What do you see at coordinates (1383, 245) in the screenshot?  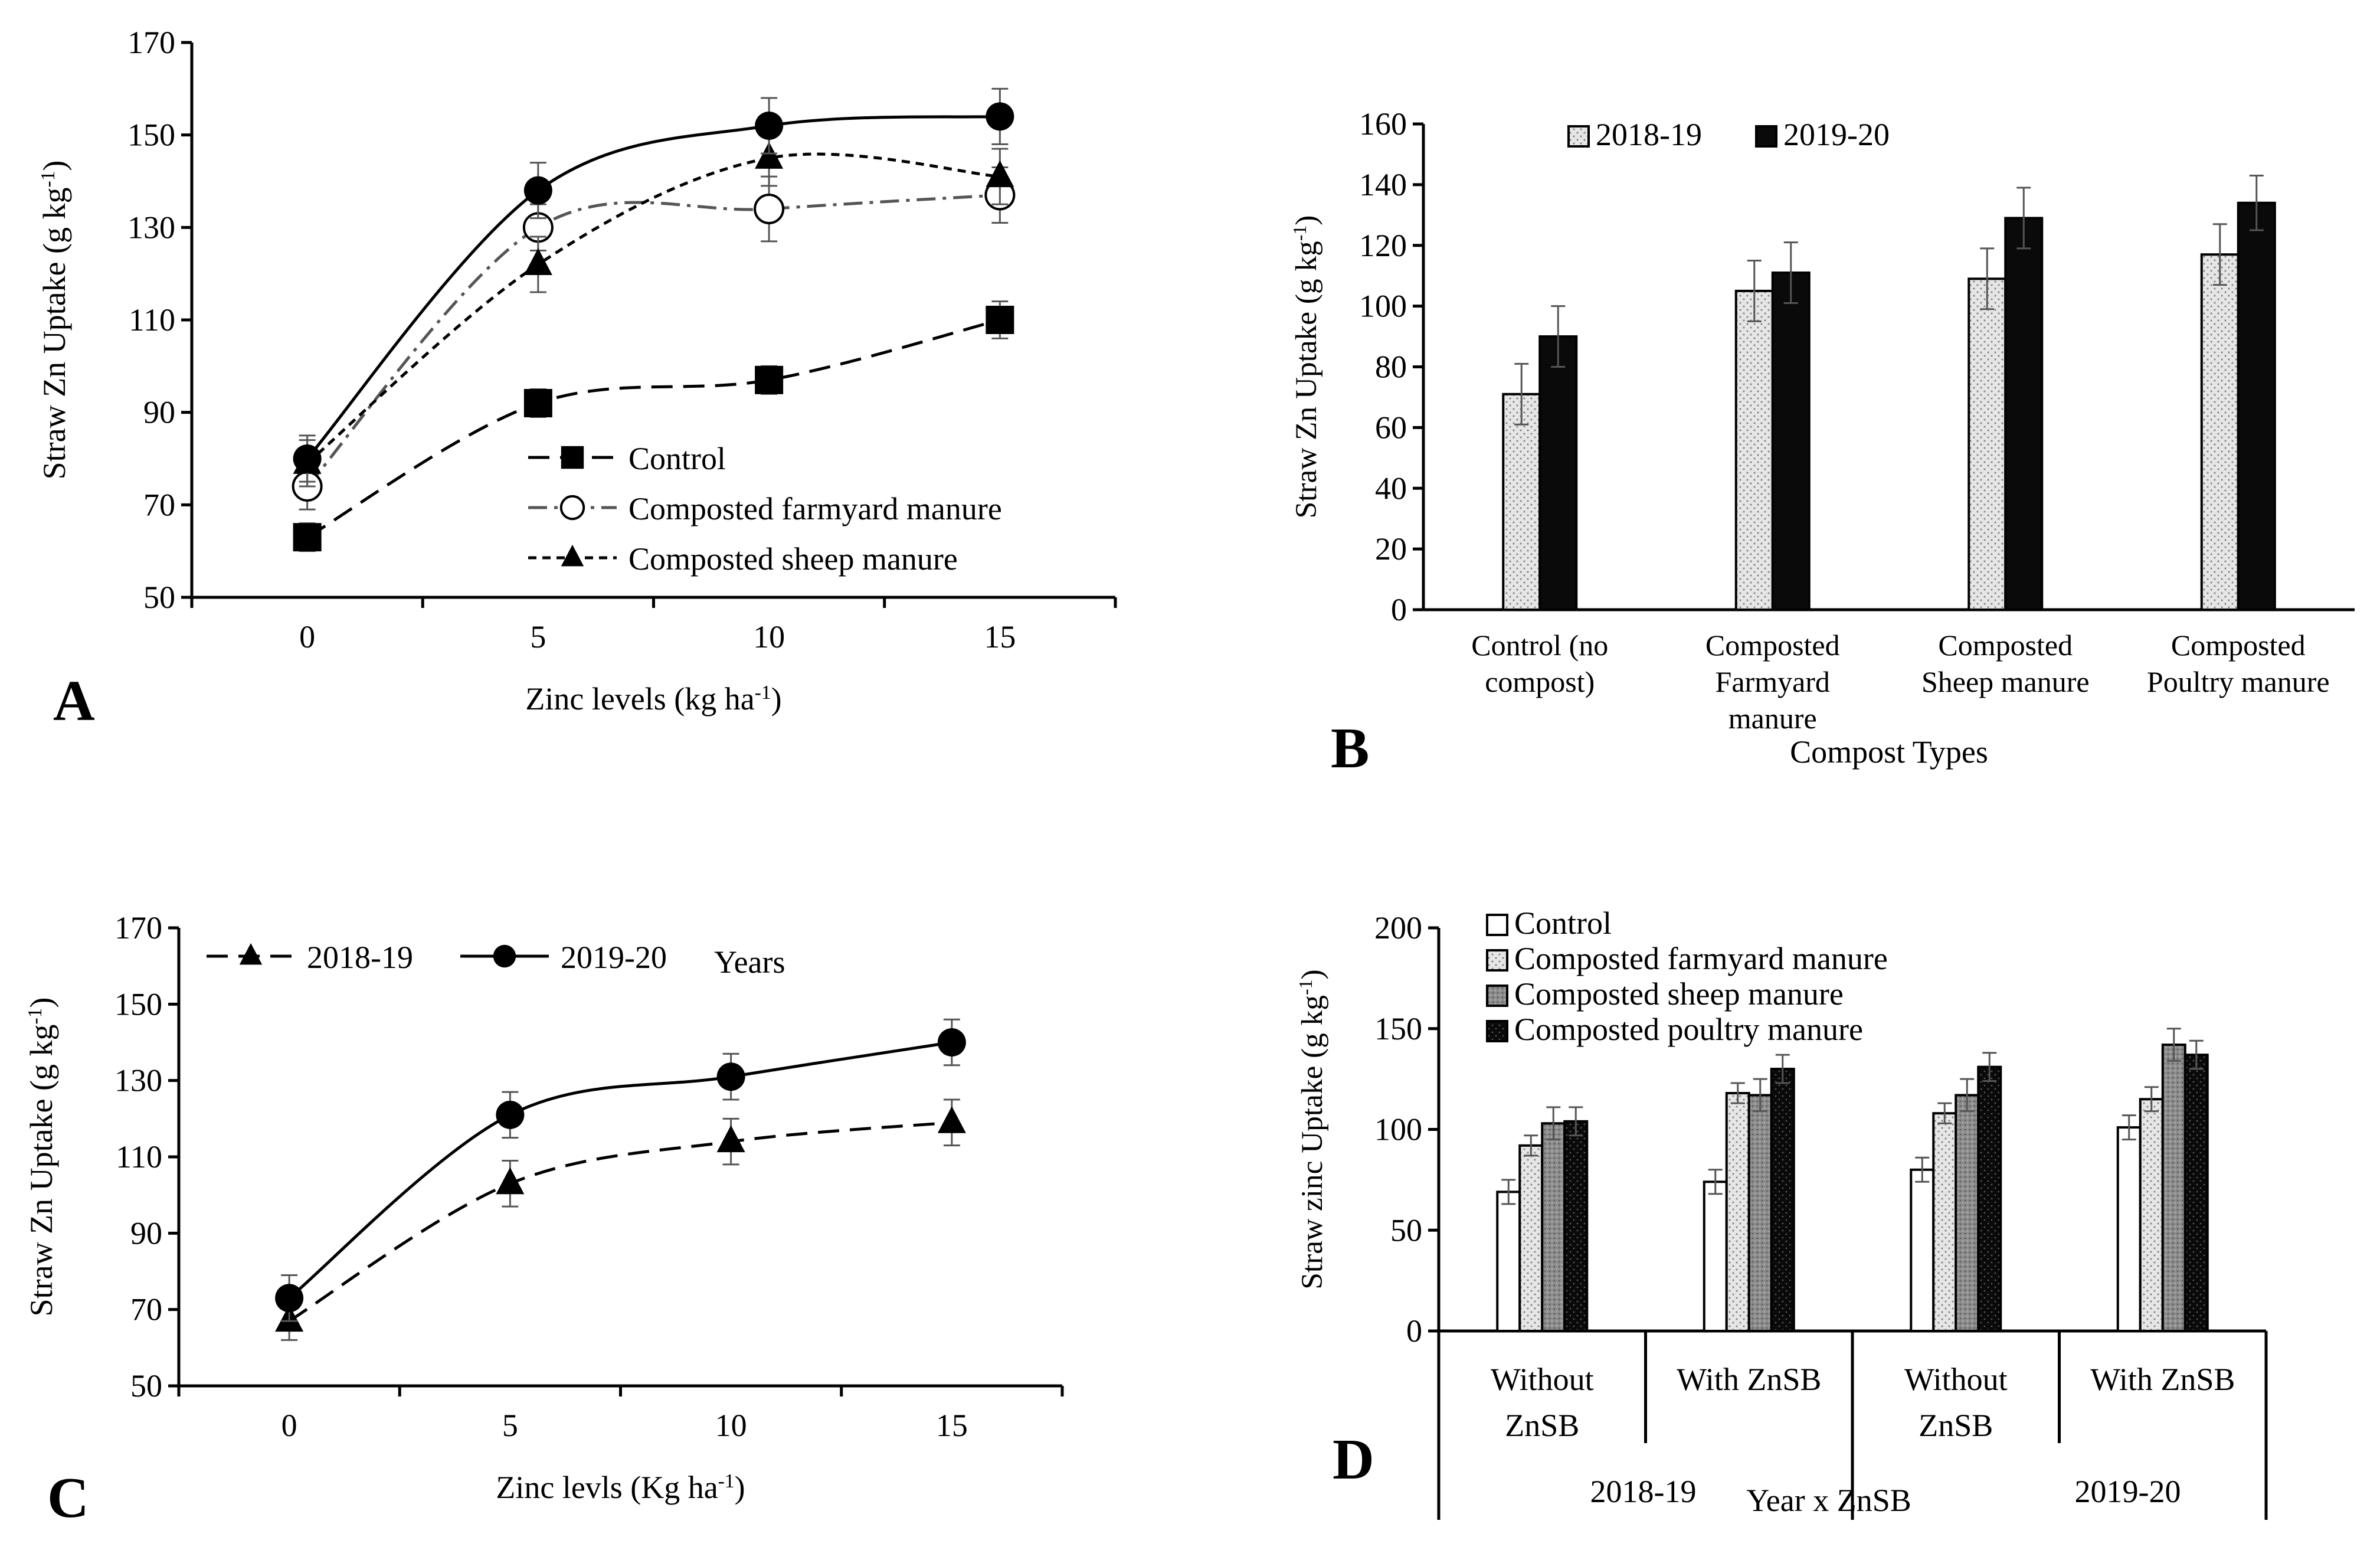 I see `y-tick-label: 120` at bounding box center [1383, 245].